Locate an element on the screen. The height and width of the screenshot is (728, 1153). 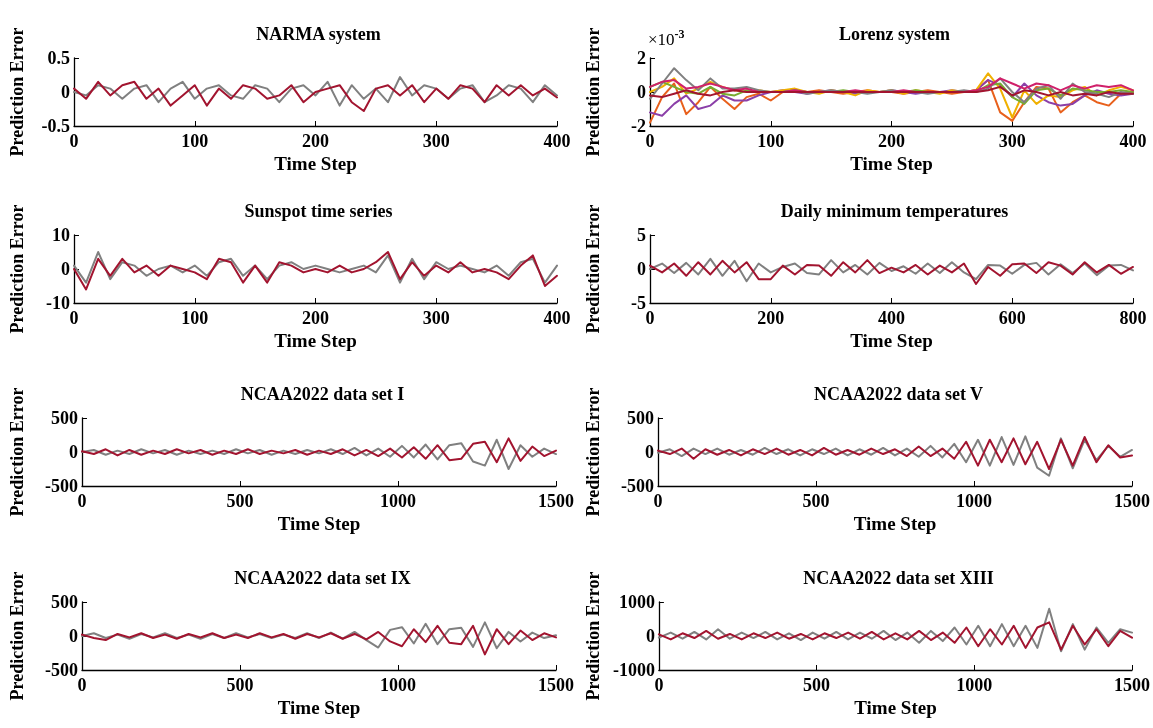
chart-title: NARMA system is located at coordinates (318, 34).